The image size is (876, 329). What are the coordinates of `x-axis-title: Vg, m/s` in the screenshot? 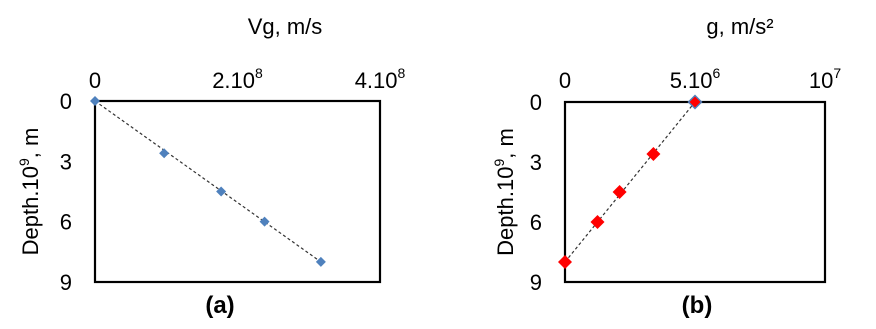 It's located at (285, 26).